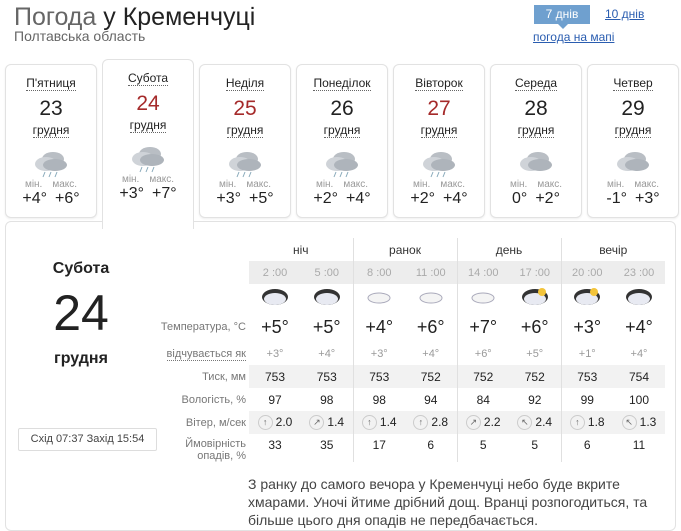 The image size is (681, 531). I want to click on detail-day-number: 24, so click(81, 313).